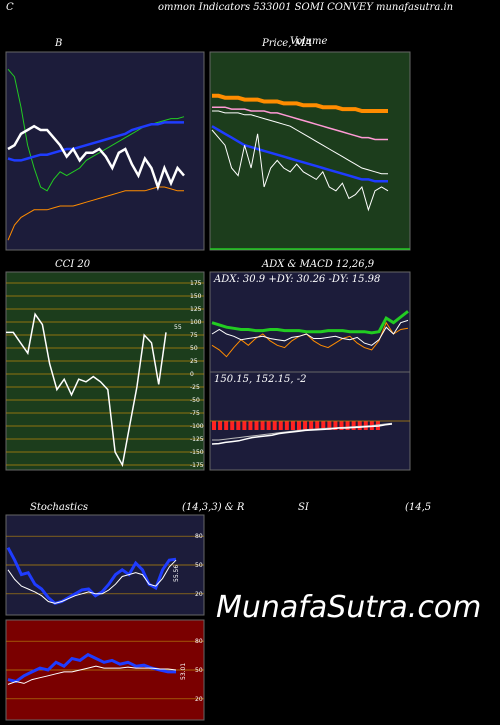 This screenshot has height=725, width=500. Describe the element at coordinates (92, 675) in the screenshot. I see `rsi-signal-line` at that location.